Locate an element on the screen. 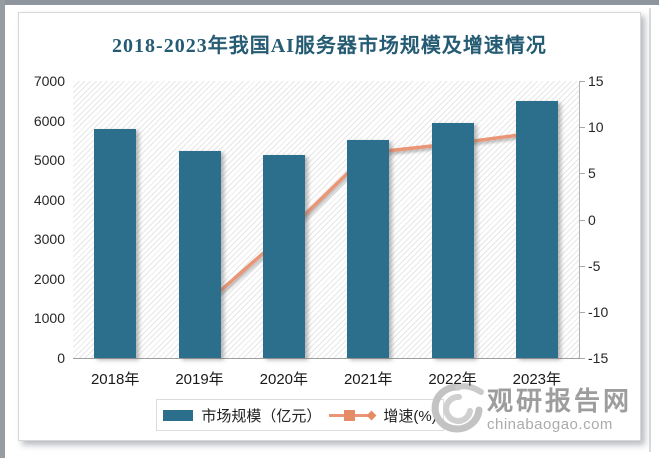 This screenshot has width=659, height=458. x-axis-category-label: 2018年 is located at coordinates (115, 379).